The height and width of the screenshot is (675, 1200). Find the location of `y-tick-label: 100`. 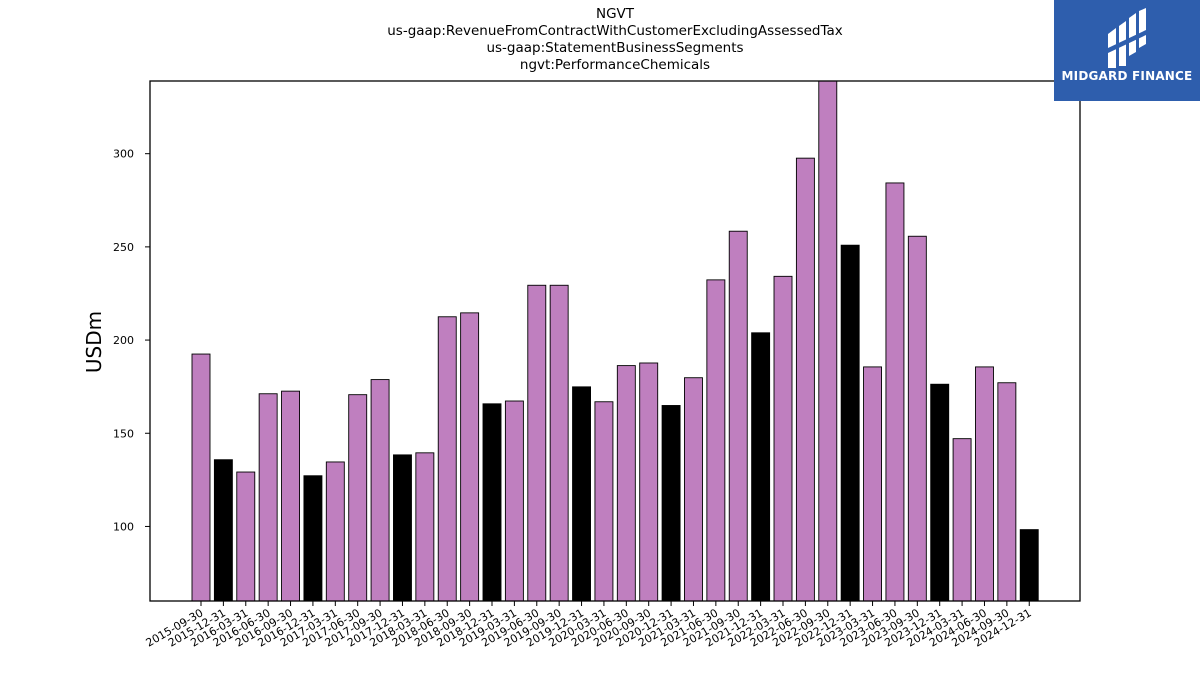

y-tick-label: 100 is located at coordinates (123, 526).